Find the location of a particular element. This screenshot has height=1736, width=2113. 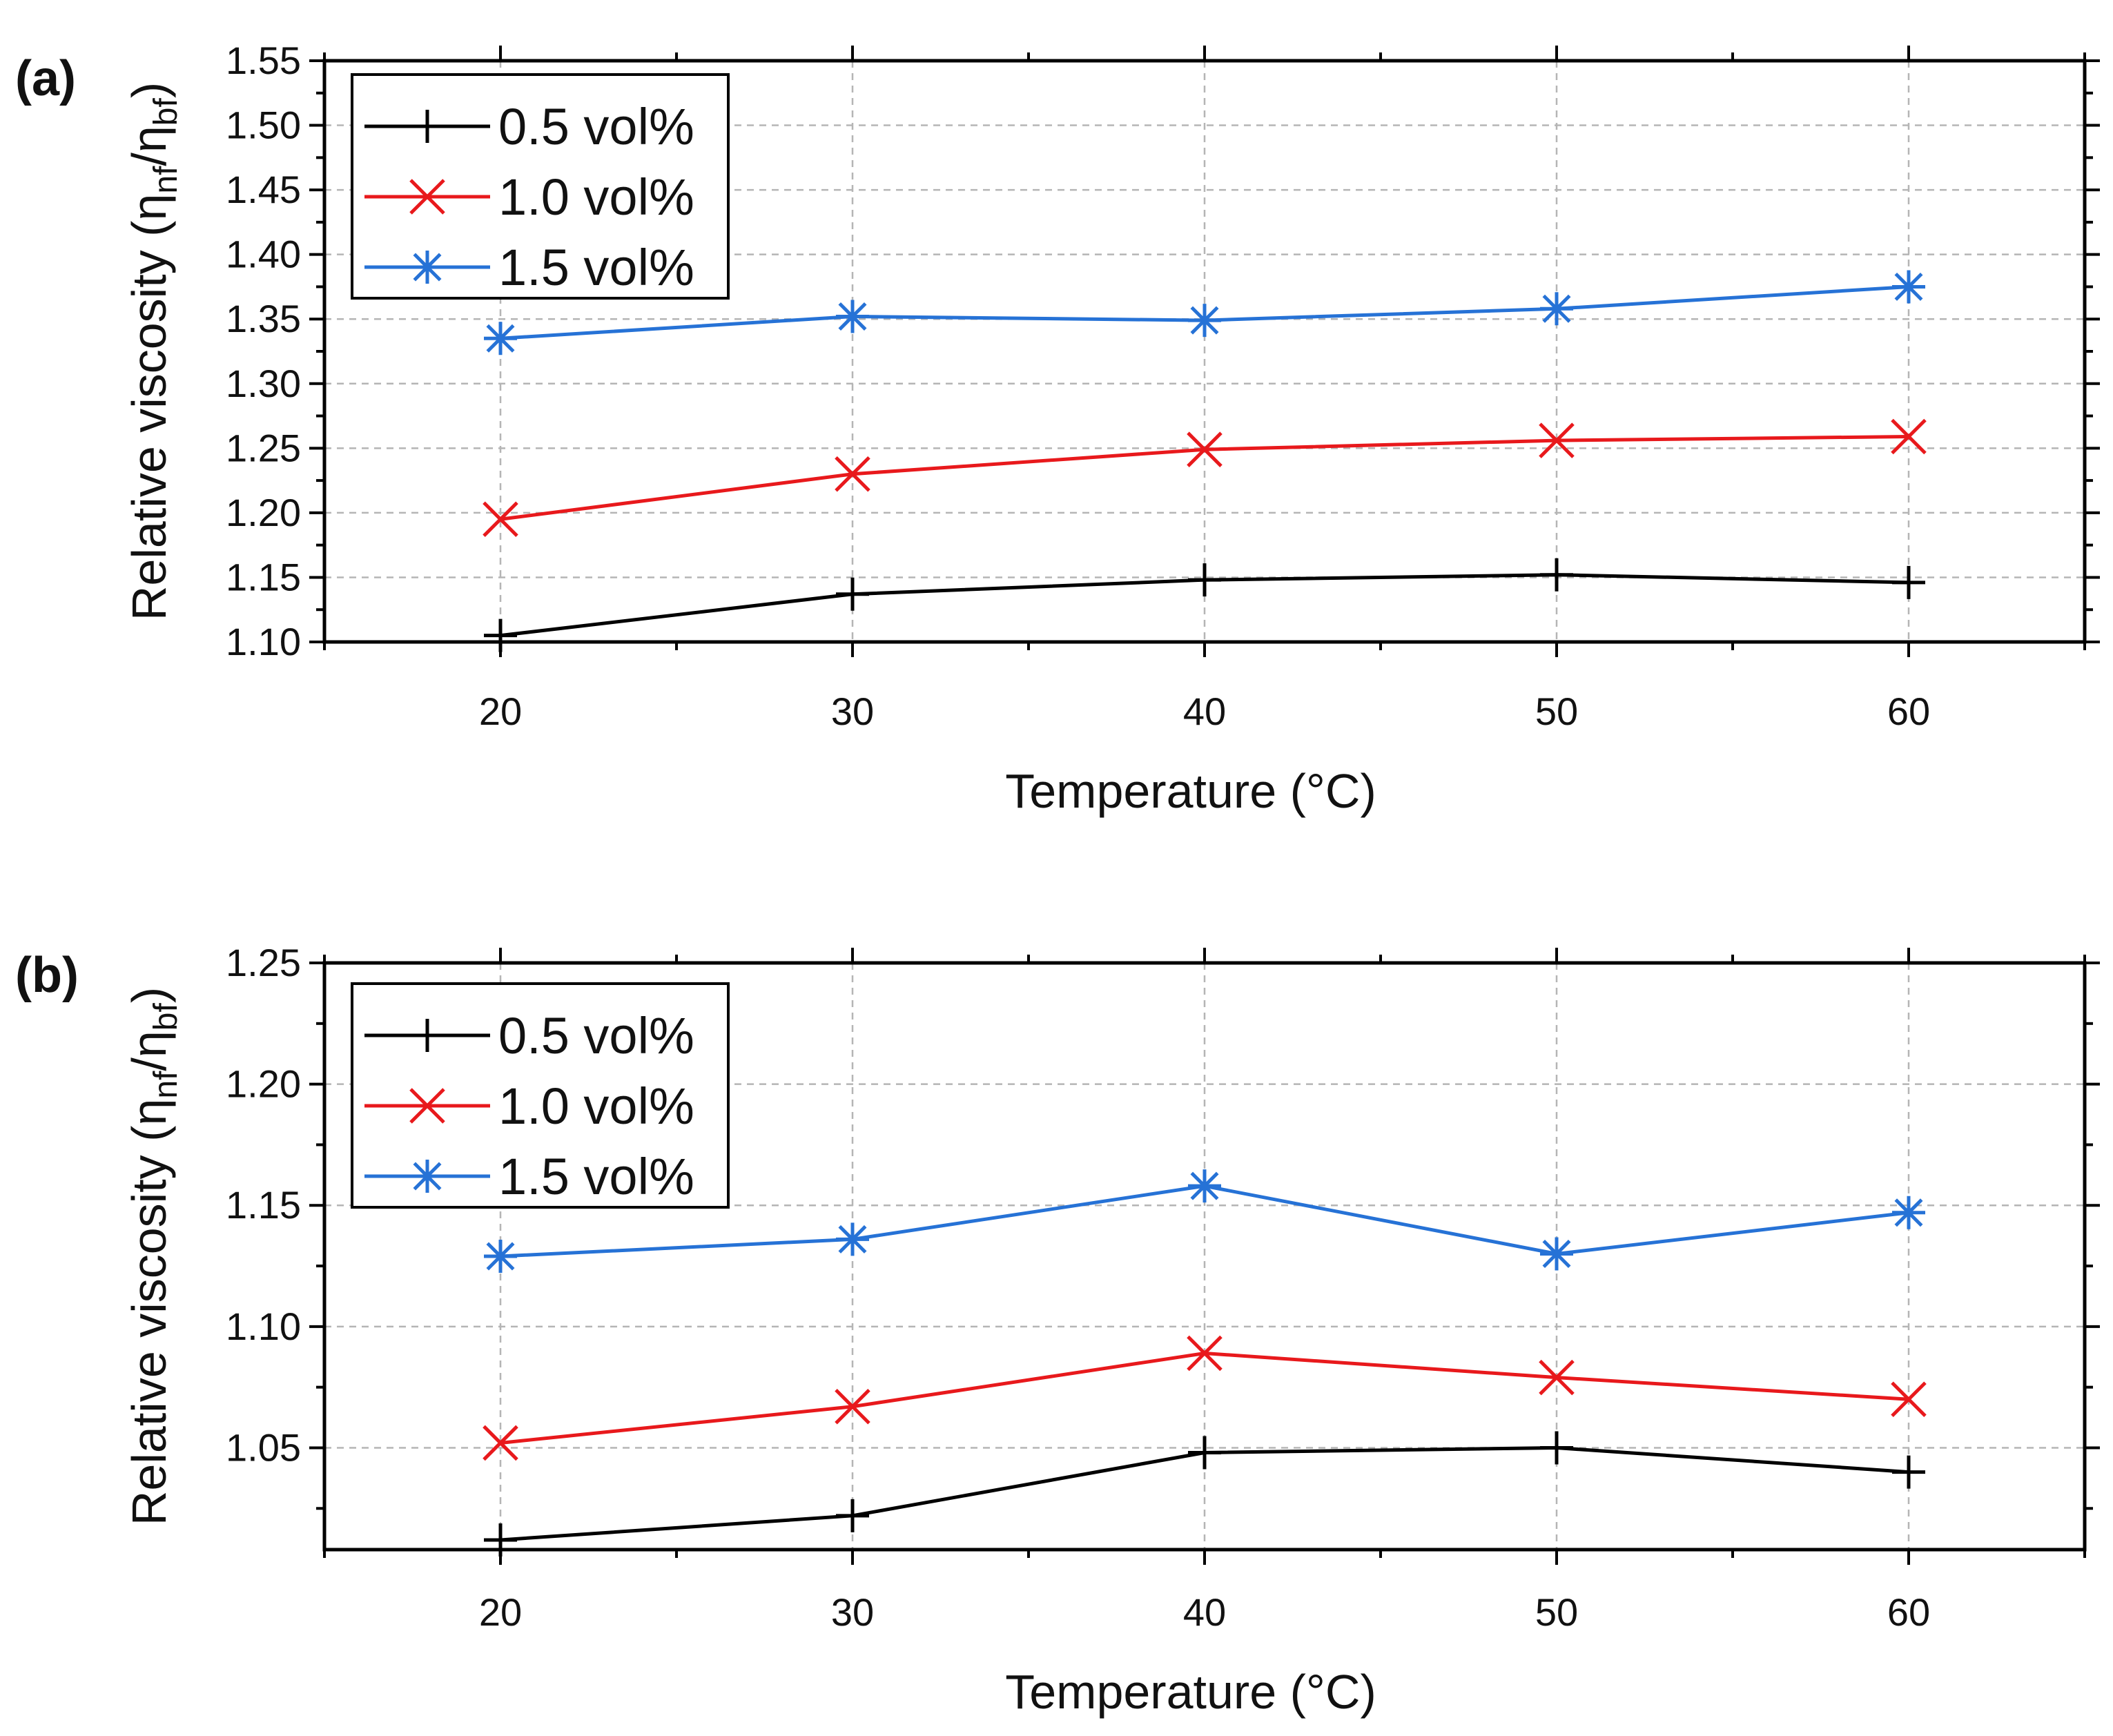

y-tick-label: 1.05 is located at coordinates (263, 1447).